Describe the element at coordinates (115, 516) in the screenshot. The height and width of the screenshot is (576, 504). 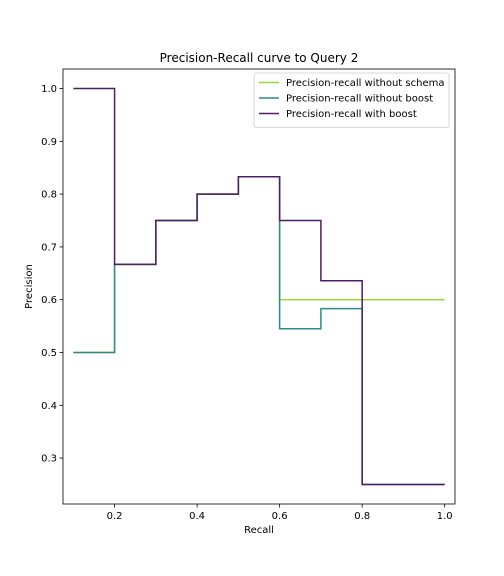
I see `x-tick-label: 0.2` at that location.